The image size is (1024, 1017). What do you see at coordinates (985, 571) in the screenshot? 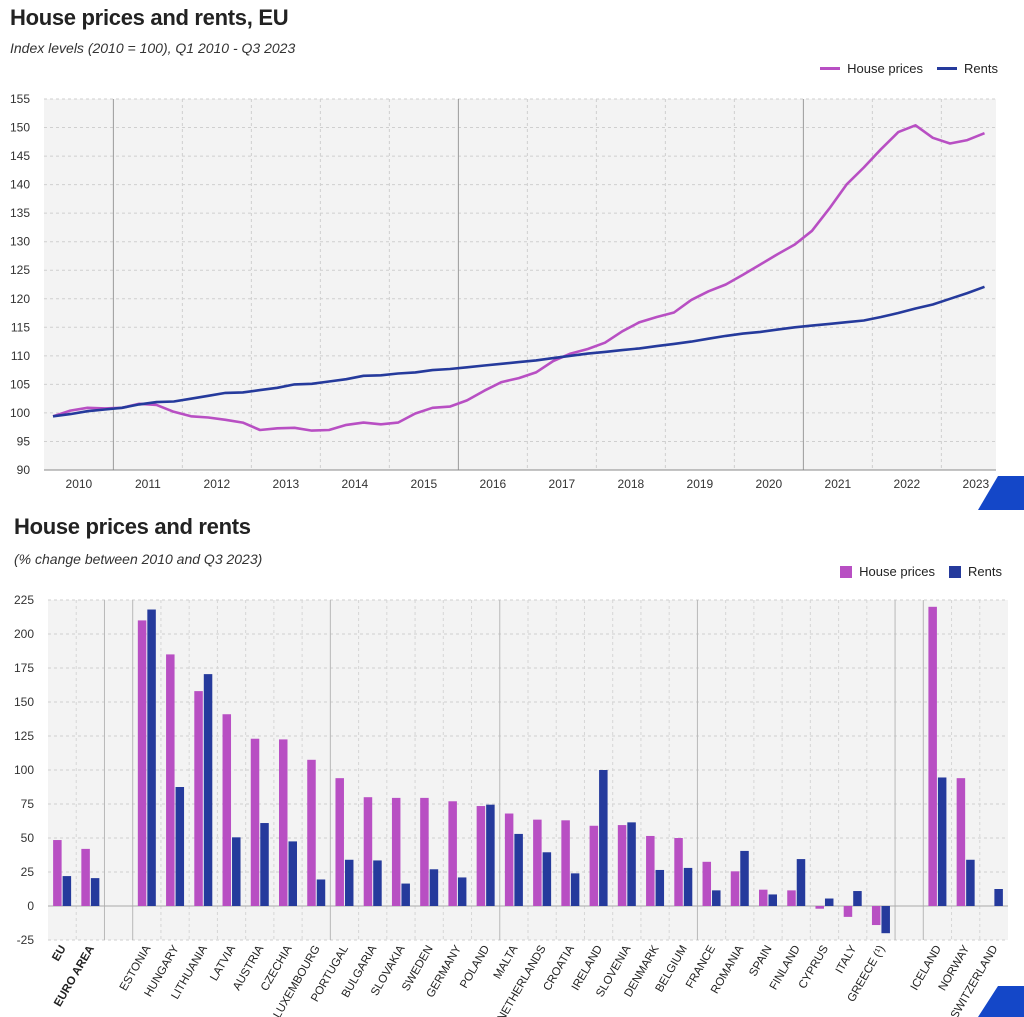
I see `legend2-rents-label: Rents` at bounding box center [985, 571].